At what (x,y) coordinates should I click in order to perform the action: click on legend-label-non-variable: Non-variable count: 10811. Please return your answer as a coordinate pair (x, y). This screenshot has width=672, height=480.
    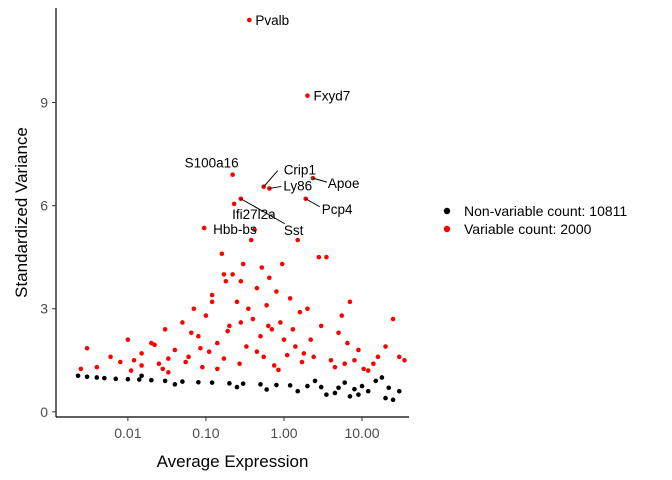
    Looking at the image, I should click on (545, 211).